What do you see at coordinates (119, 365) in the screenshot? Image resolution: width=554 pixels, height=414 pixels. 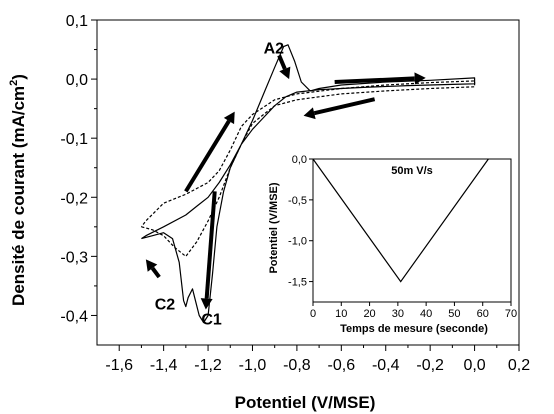 I see `x-tick-label: -1,6` at bounding box center [119, 365].